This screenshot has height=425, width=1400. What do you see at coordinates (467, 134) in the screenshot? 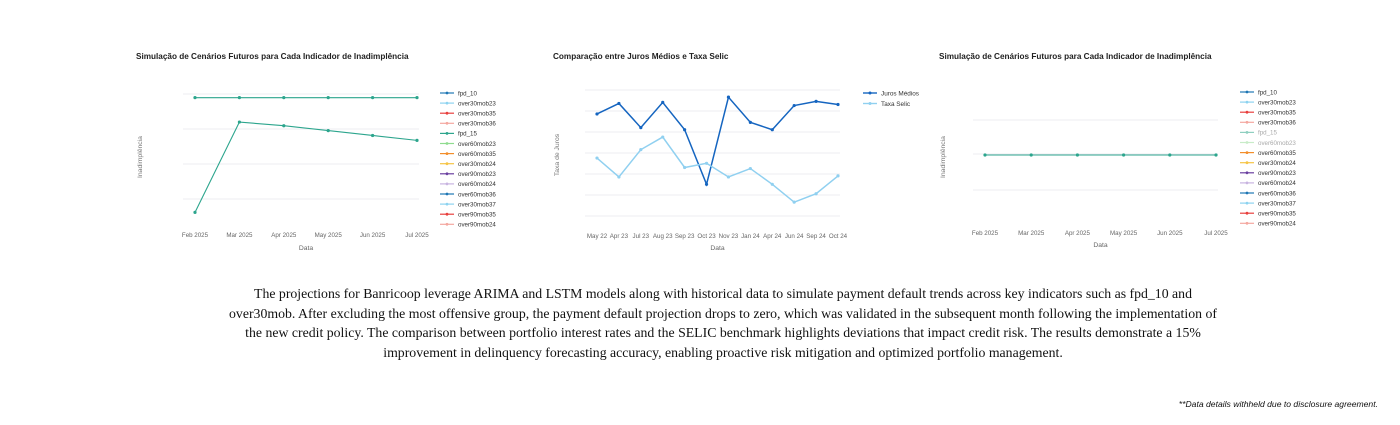
I see `chart1-legend-label: fpd_15` at bounding box center [467, 134].